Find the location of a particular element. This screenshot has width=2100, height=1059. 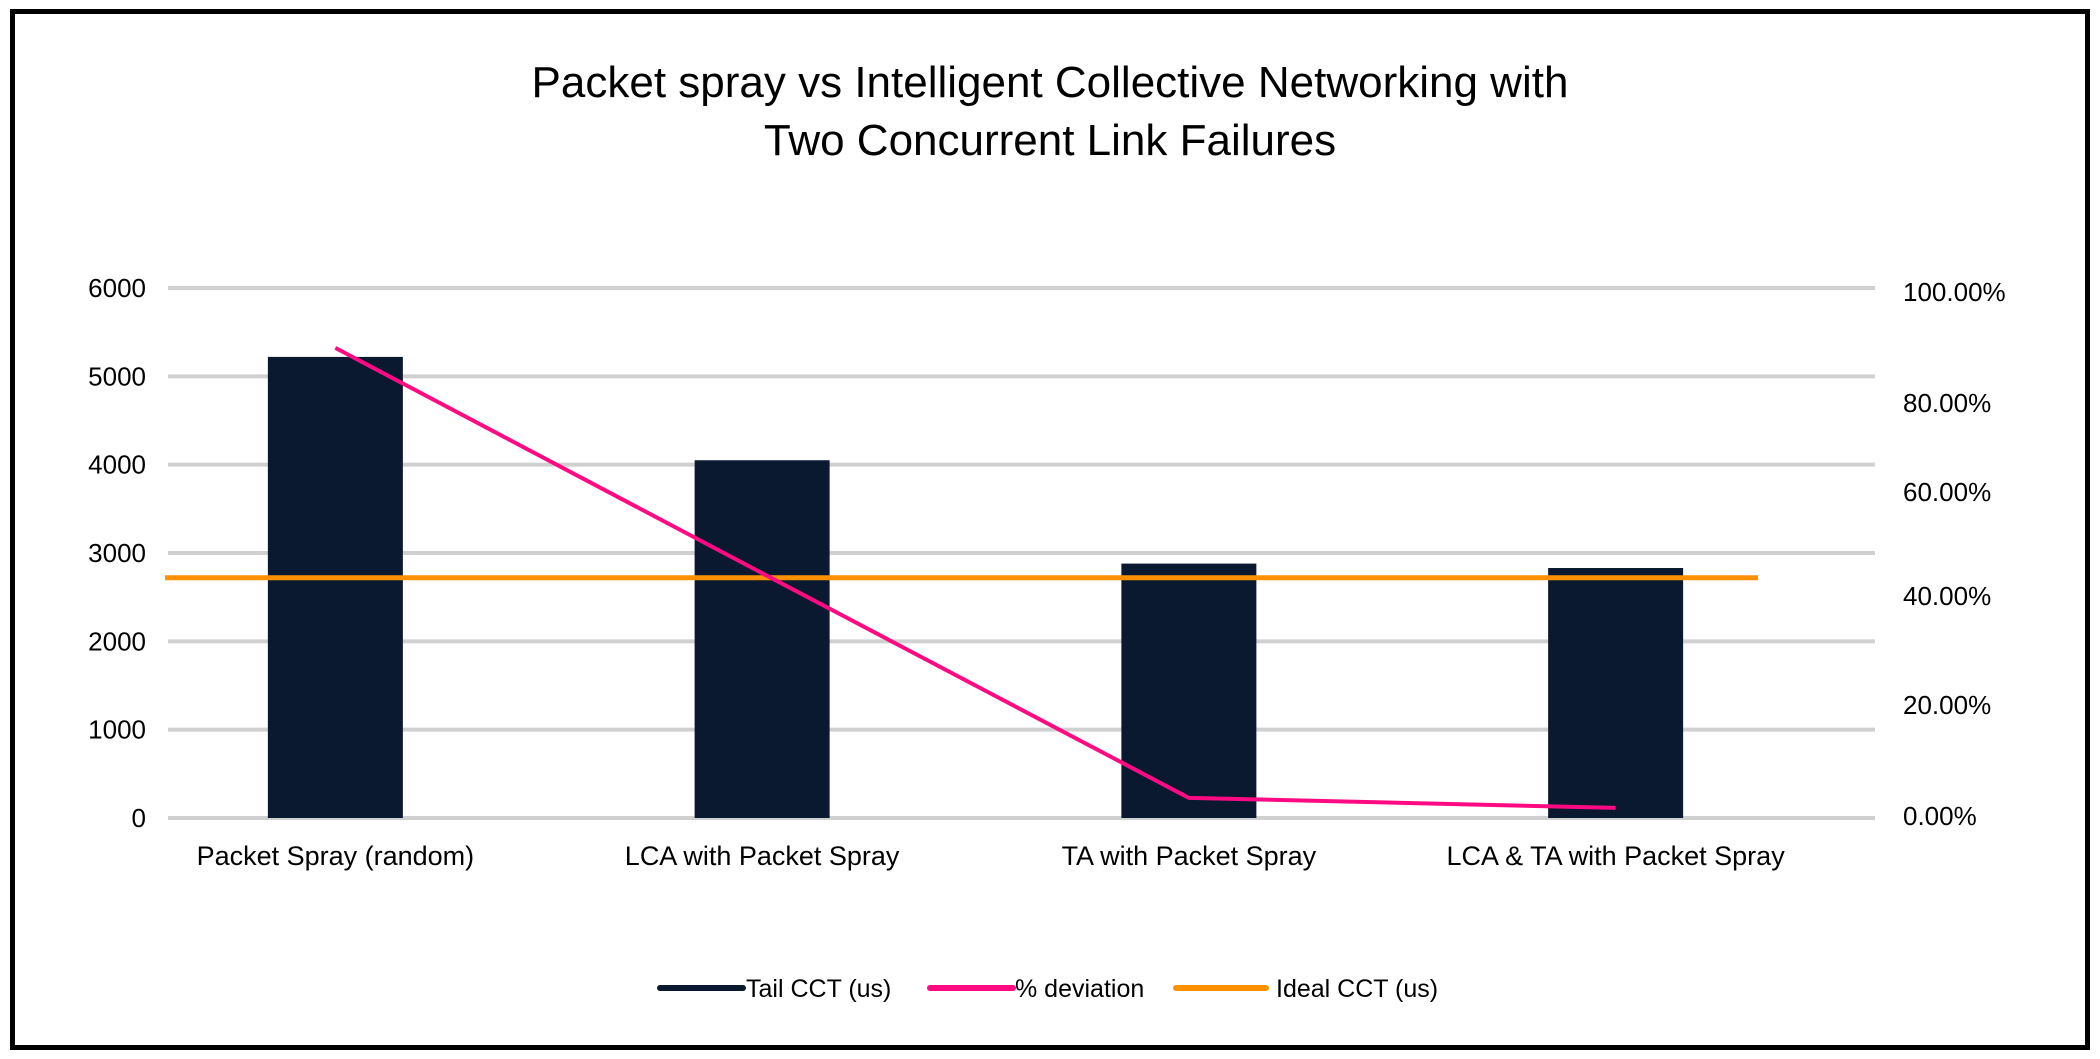

legend-item: % deviation is located at coordinates (1035, 989).